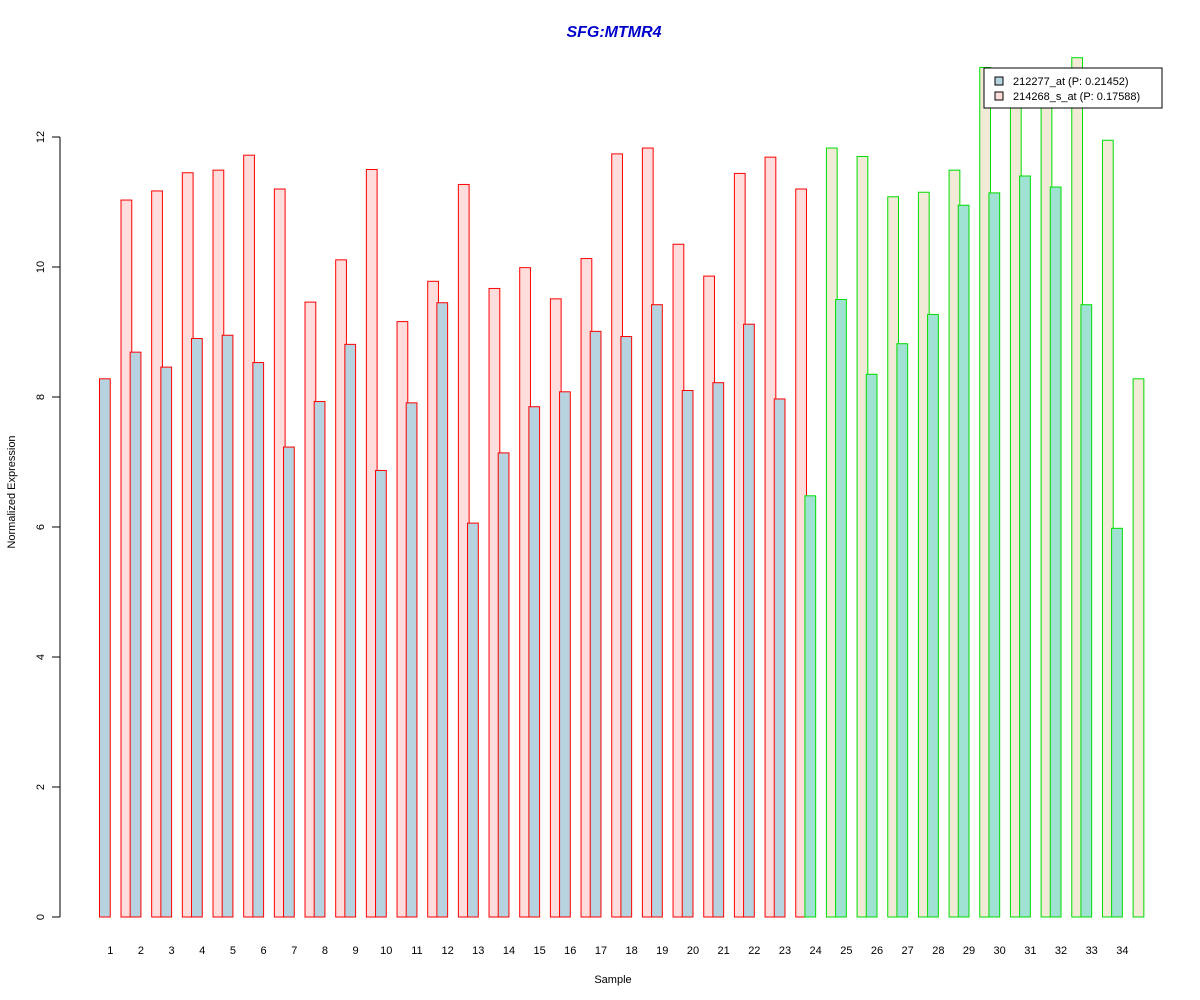 Image resolution: width=1200 pixels, height=1000 pixels. What do you see at coordinates (264, 951) in the screenshot?
I see `x-tick-label-6: 6` at bounding box center [264, 951].